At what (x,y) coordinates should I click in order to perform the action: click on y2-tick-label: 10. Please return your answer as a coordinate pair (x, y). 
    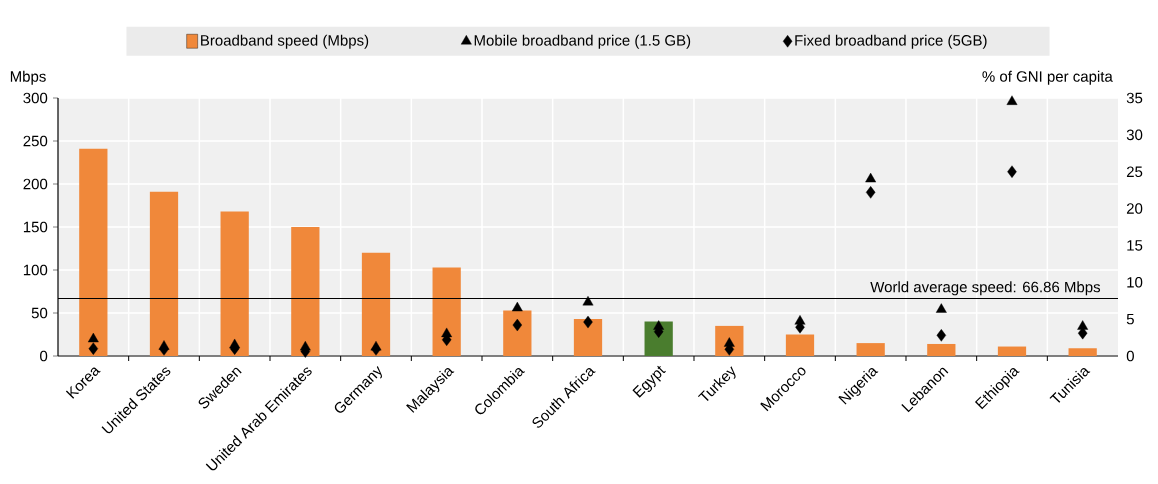
    Looking at the image, I should click on (1135, 282).